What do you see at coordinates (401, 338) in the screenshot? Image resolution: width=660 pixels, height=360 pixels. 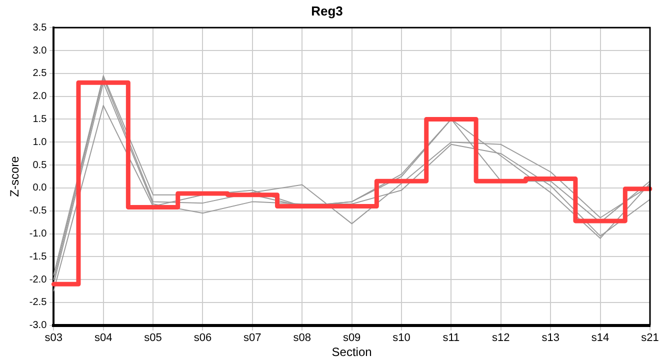 I see `x-tick-label: s10` at bounding box center [401, 338].